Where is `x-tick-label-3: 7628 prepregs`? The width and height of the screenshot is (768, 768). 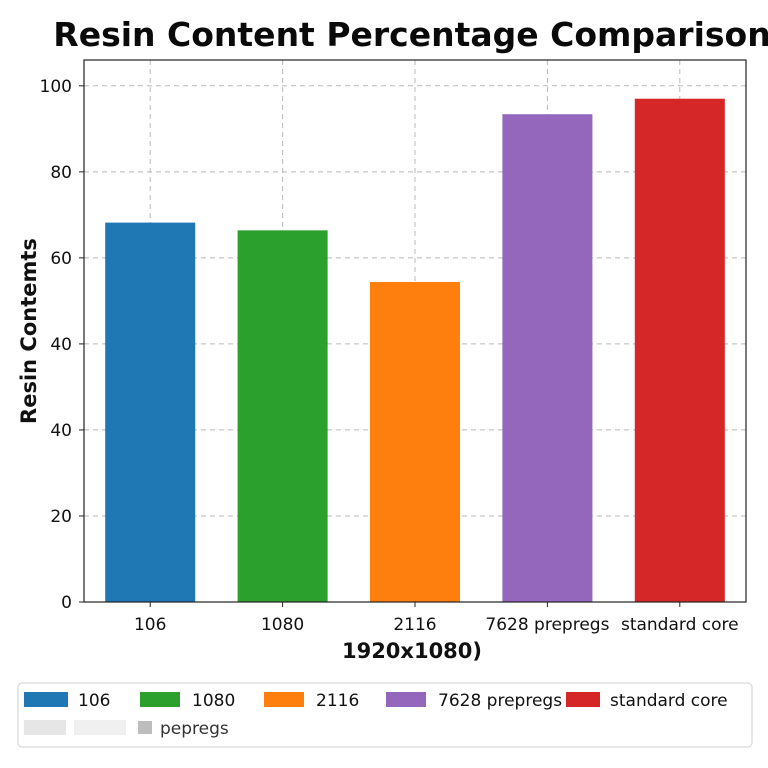
x-tick-label-3: 7628 prepregs is located at coordinates (547, 625).